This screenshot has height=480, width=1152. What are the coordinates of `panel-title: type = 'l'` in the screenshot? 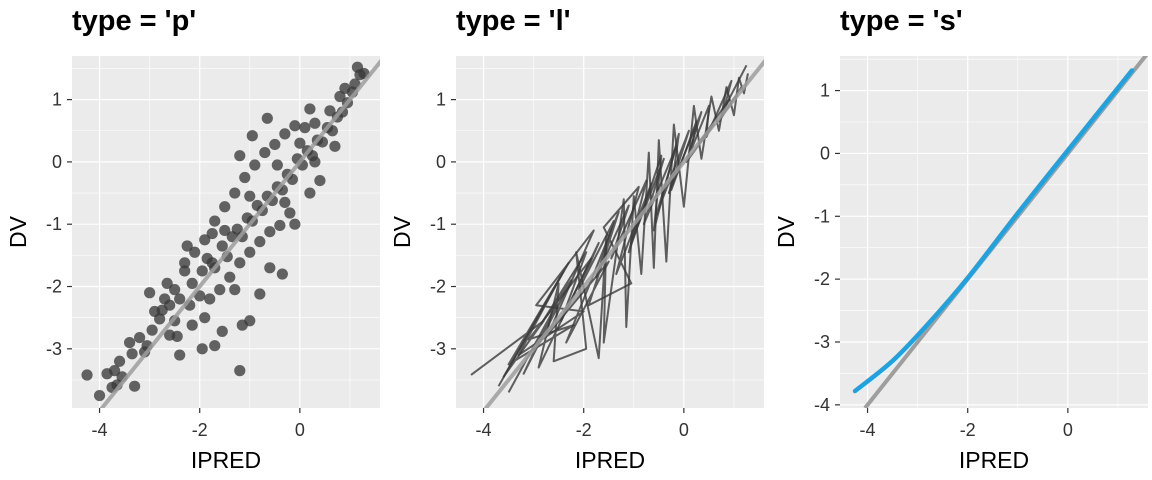 It's located at (513, 21).